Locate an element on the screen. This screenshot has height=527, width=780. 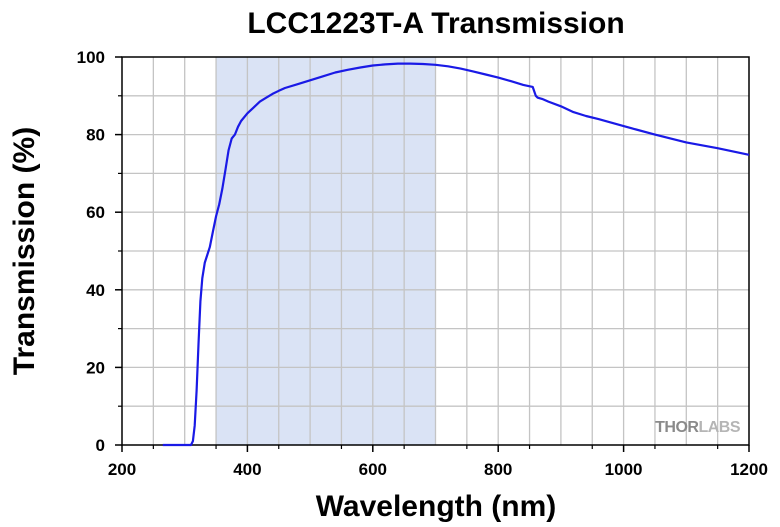
y-tick-label: 60 is located at coordinates (95, 212).